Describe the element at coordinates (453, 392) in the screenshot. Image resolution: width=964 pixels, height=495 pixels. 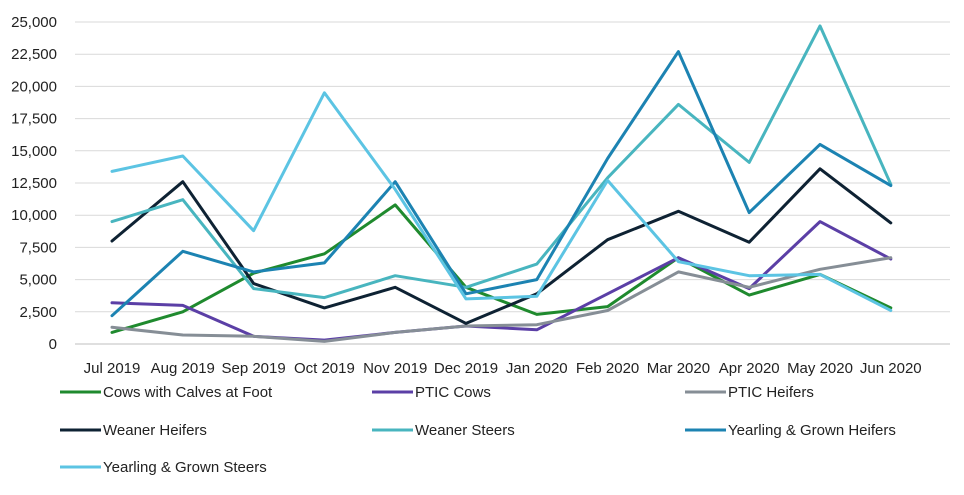
I see `legend-label: PTIC Cows` at that location.